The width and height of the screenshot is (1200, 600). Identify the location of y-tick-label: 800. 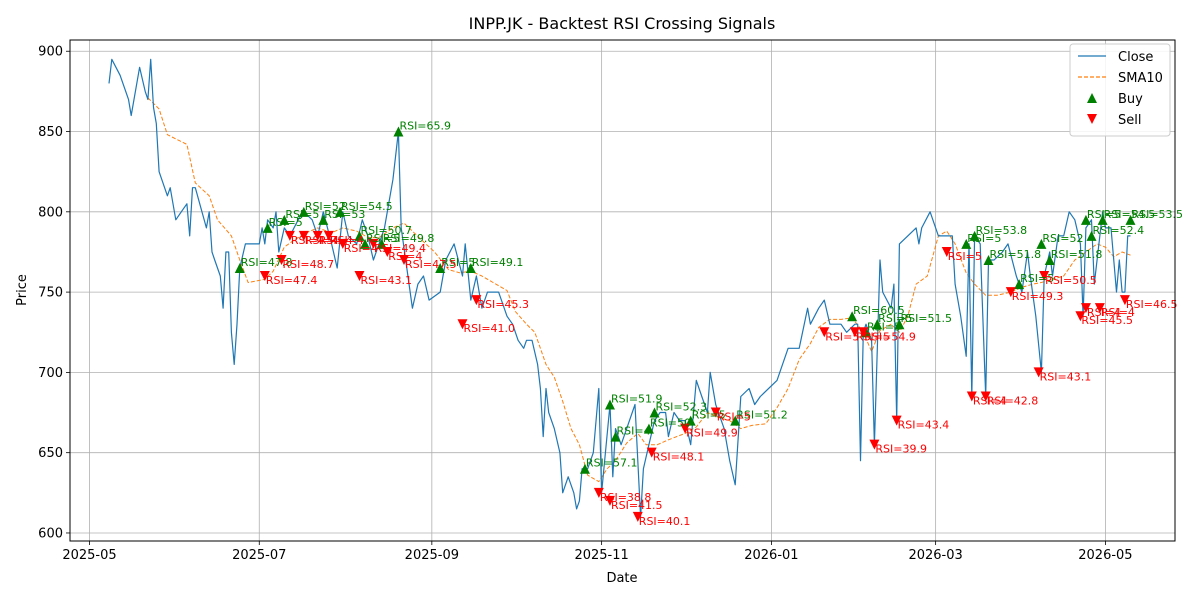
(50, 212).